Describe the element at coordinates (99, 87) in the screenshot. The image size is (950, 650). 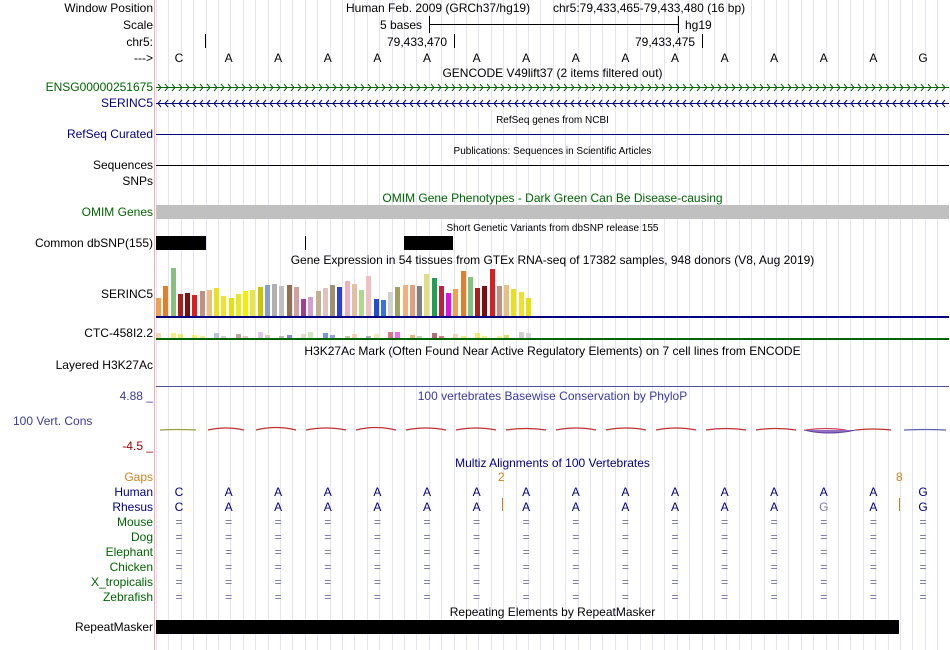
I see `gencode-item-1: ENSG00000251675` at that location.